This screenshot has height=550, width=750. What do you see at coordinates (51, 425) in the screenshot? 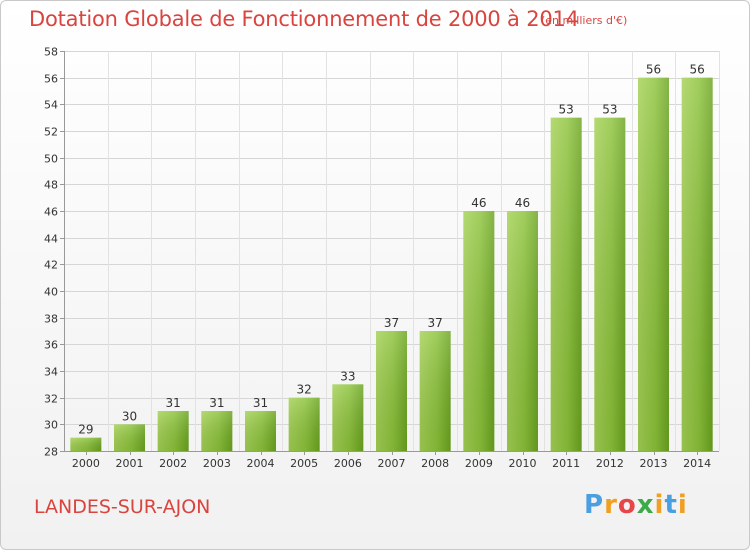
I see `y-tick-label: 30` at bounding box center [51, 425].